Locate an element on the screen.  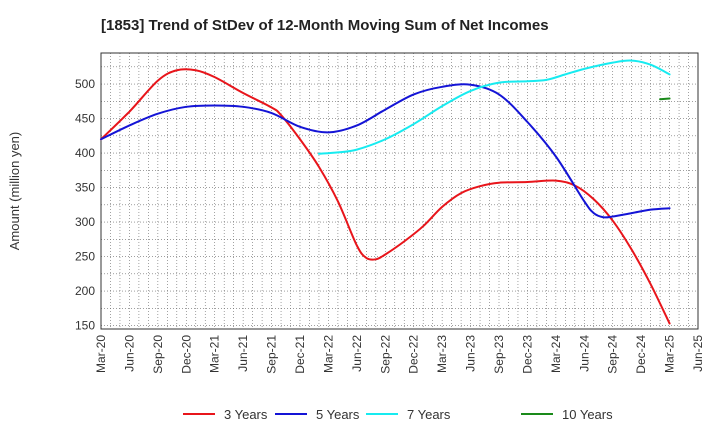
x-tick-label: Jun-25 is located at coordinates (698, 353).